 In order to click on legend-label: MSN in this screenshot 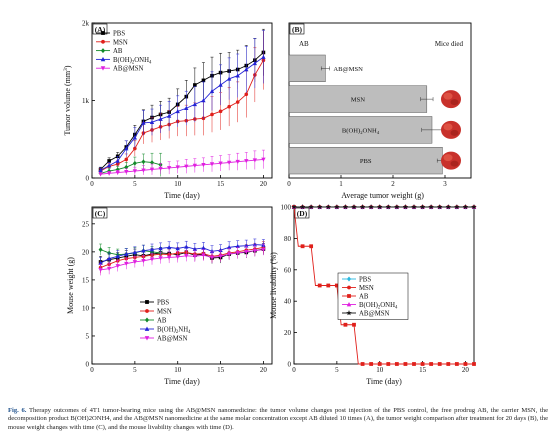, I will do `click(120, 42)`.